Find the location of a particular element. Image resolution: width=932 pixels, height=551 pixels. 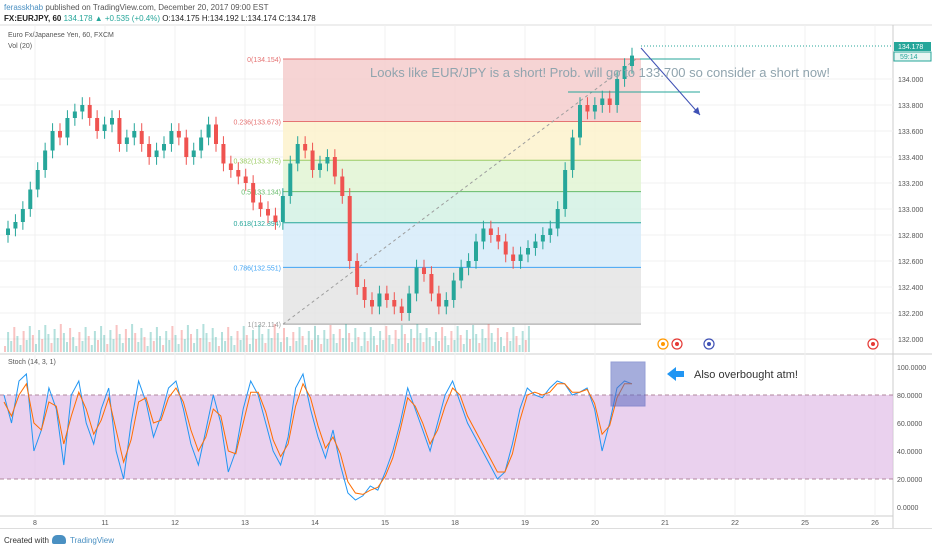

price-tick-label: 133.400 is located at coordinates (910, 158).